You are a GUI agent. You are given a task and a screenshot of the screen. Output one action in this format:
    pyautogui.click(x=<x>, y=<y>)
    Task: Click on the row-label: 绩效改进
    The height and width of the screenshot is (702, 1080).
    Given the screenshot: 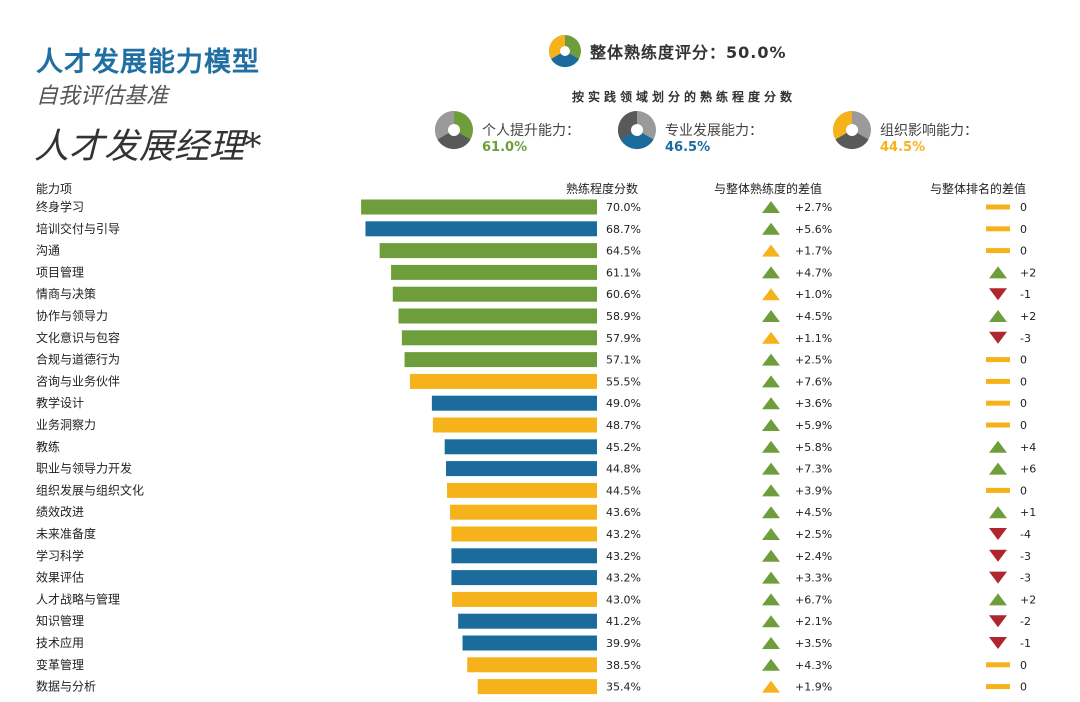 What is the action you would take?
    pyautogui.click(x=60, y=511)
    